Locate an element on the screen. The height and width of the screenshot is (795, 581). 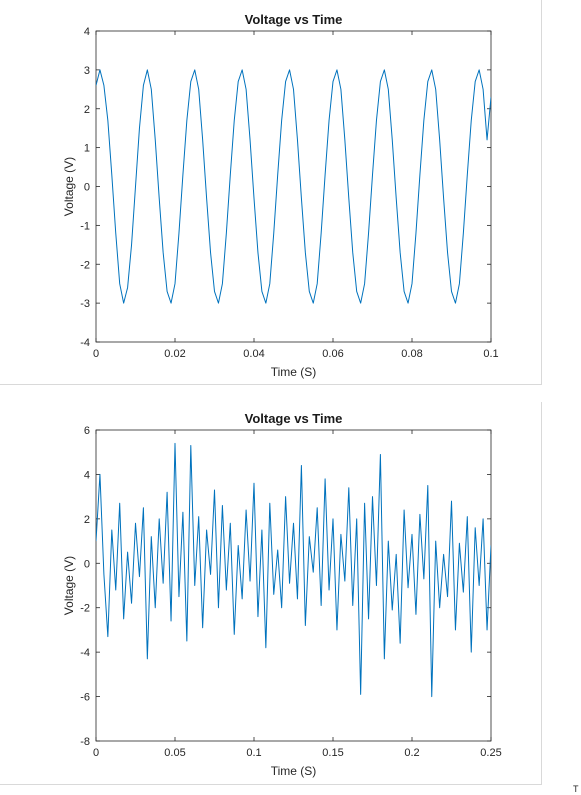
x-tick-label: 0.15 is located at coordinates (332, 753).